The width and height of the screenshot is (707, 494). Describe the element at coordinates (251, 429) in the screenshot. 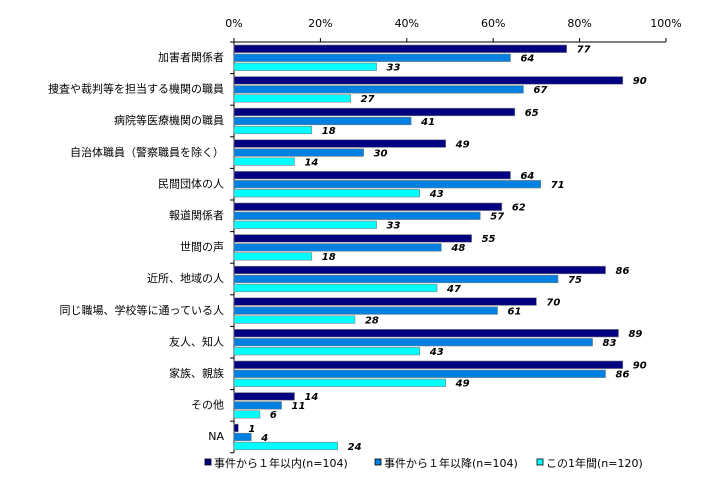

I see `data-label: 1` at that location.